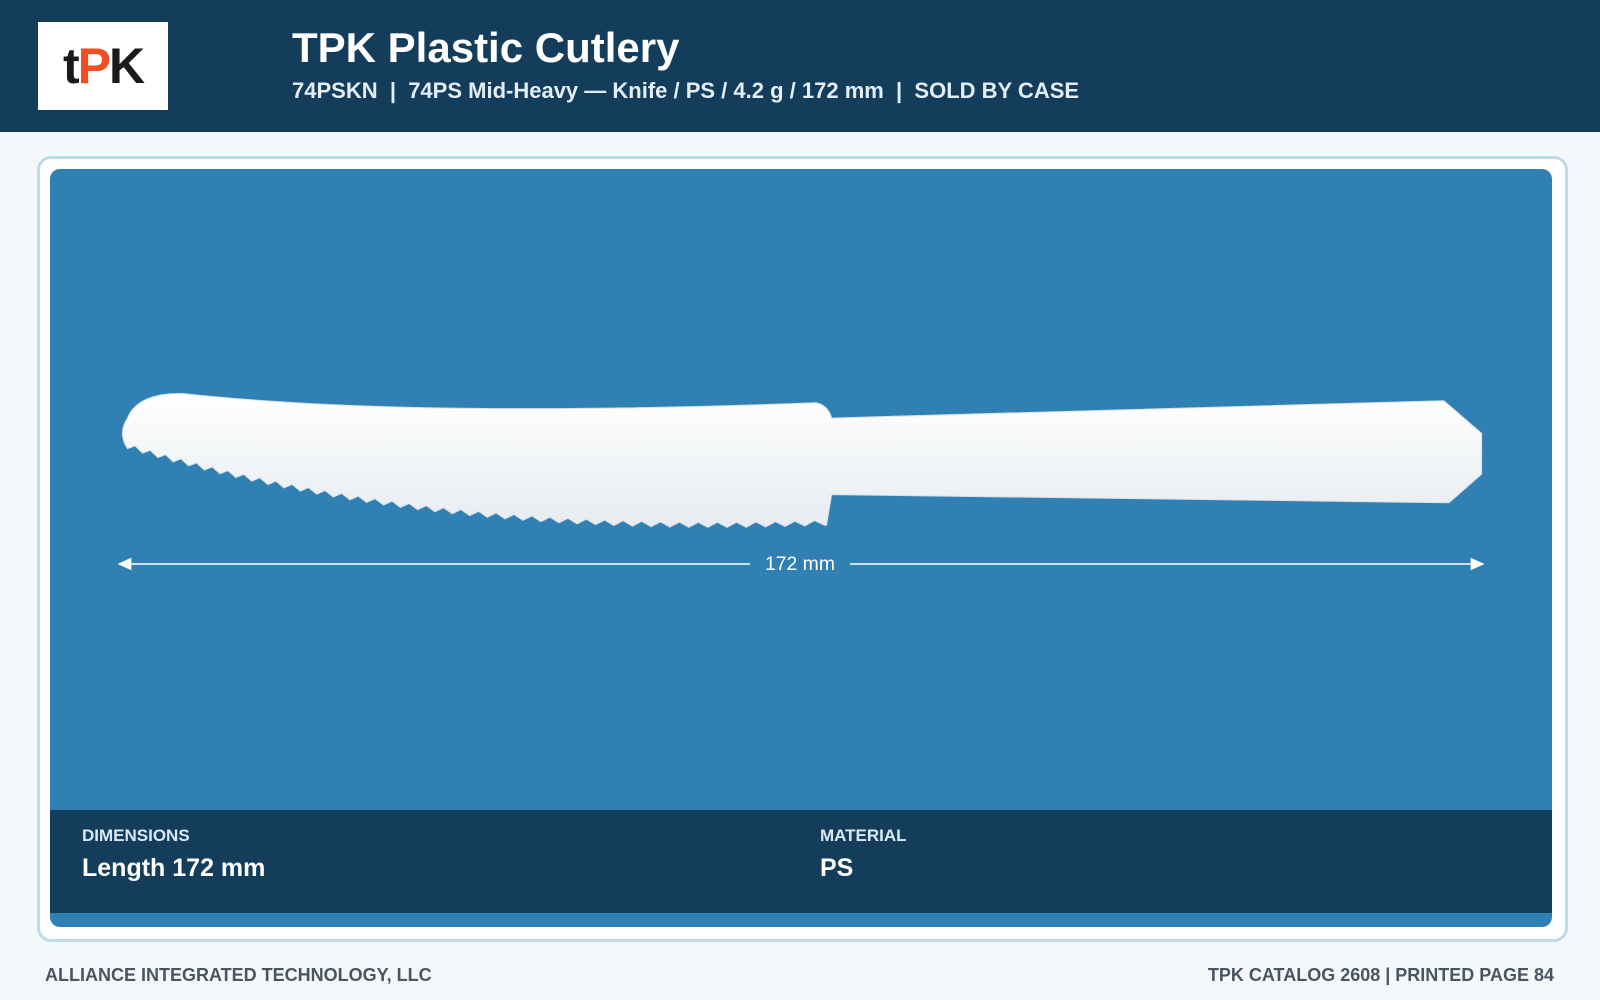 The image size is (1600, 1000). I want to click on spec-label: DIMENSIONS, so click(136, 835).